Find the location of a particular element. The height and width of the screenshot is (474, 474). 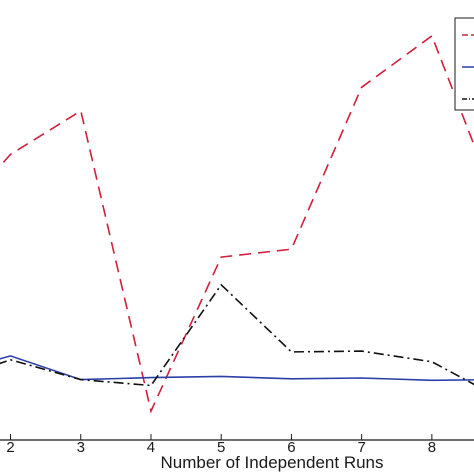

x-tick-label: 6 is located at coordinates (291, 447).